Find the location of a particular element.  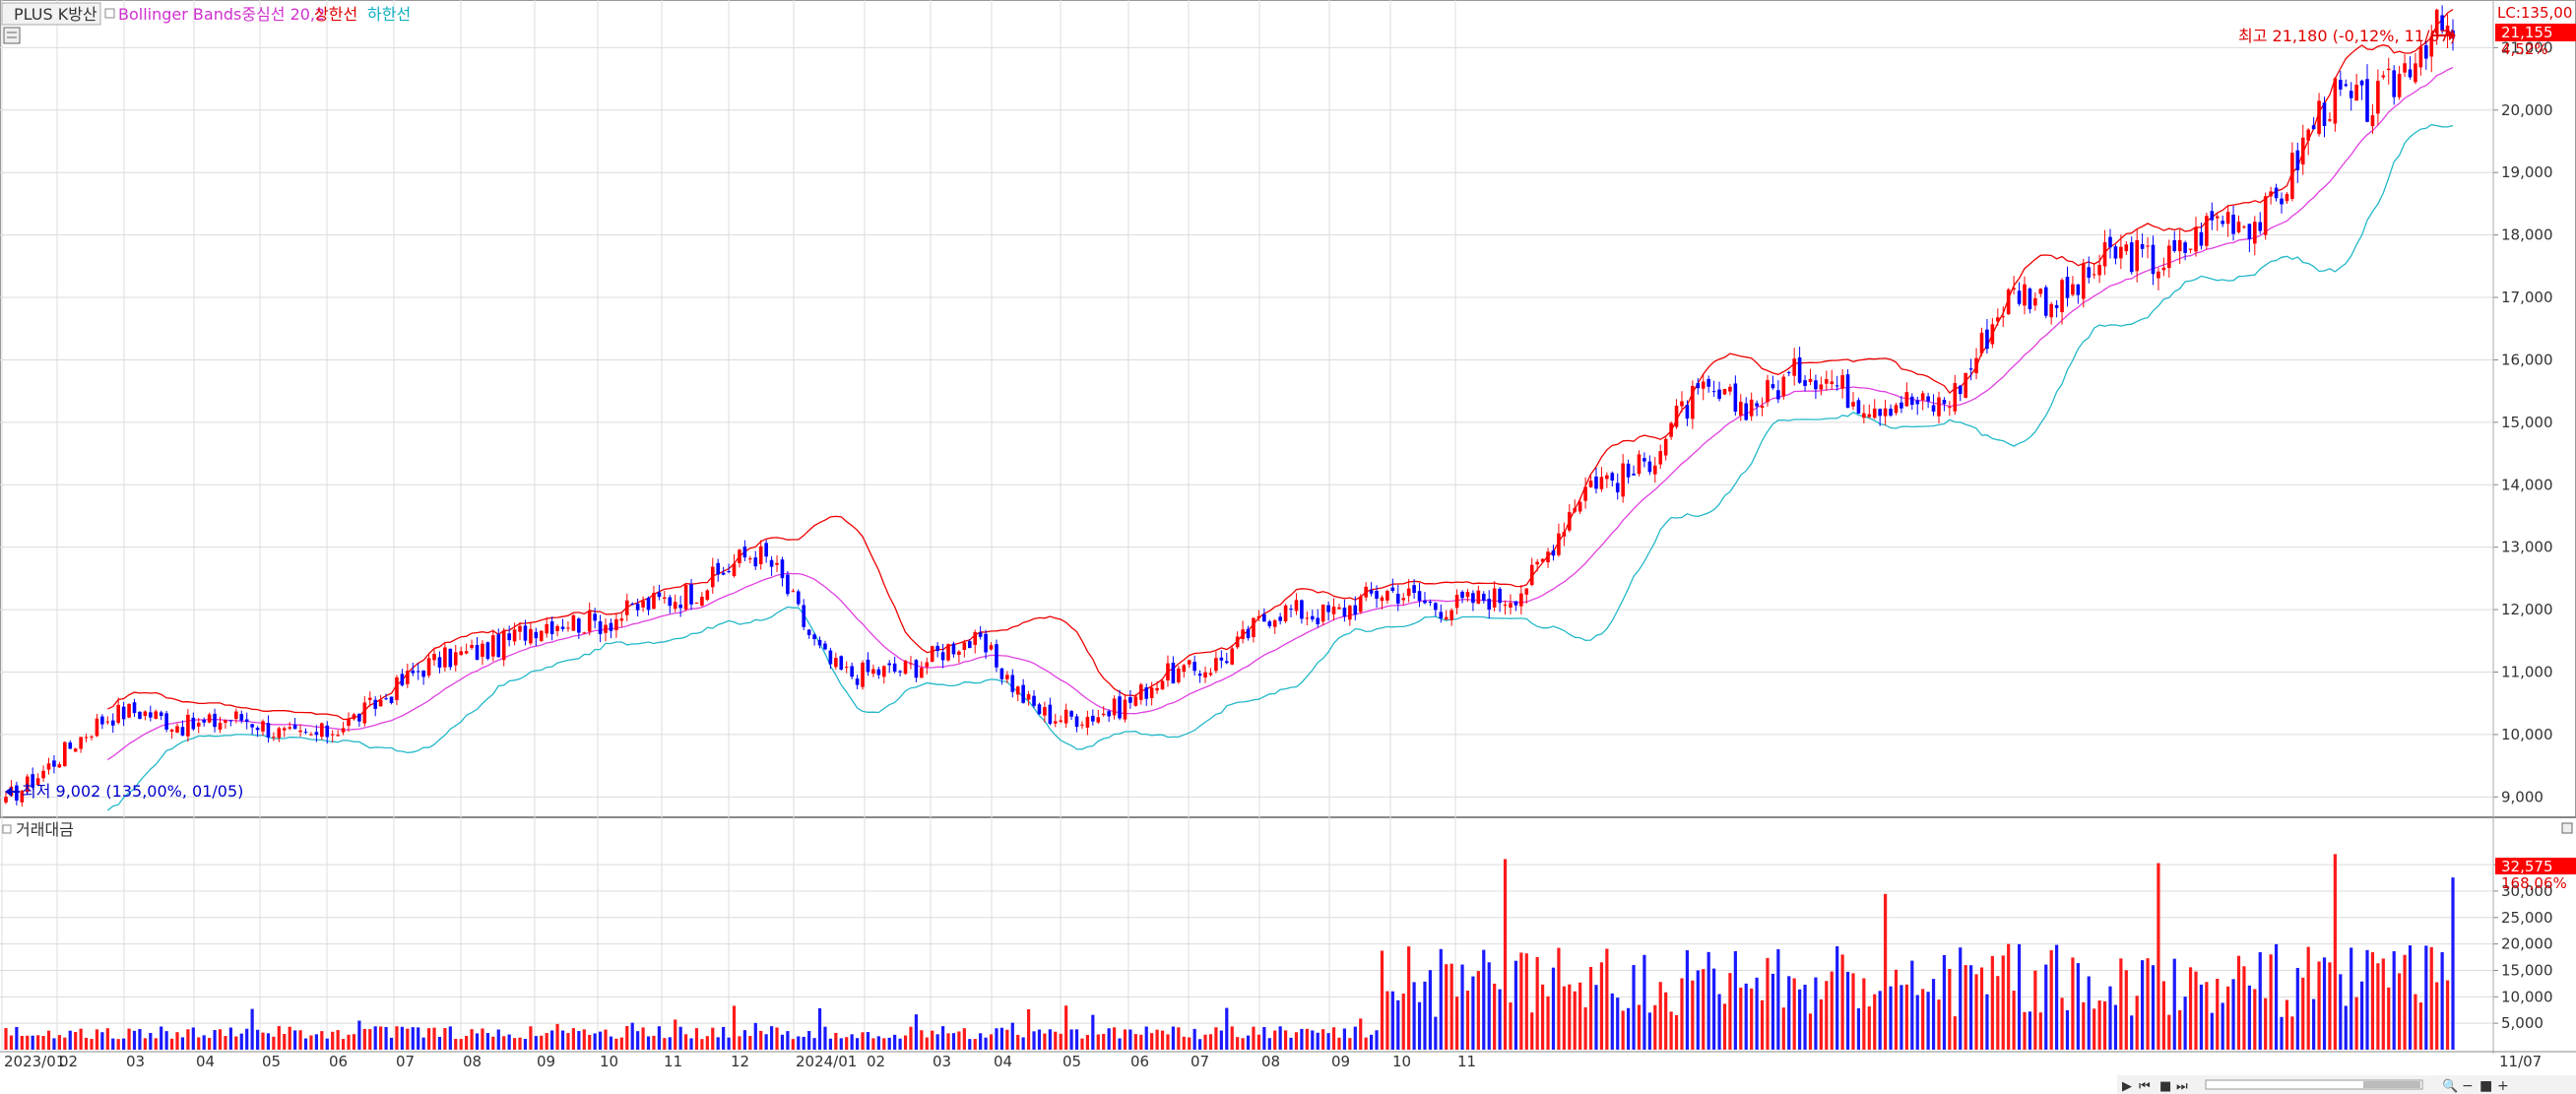

volume-title: 거래대금 is located at coordinates (45, 829).